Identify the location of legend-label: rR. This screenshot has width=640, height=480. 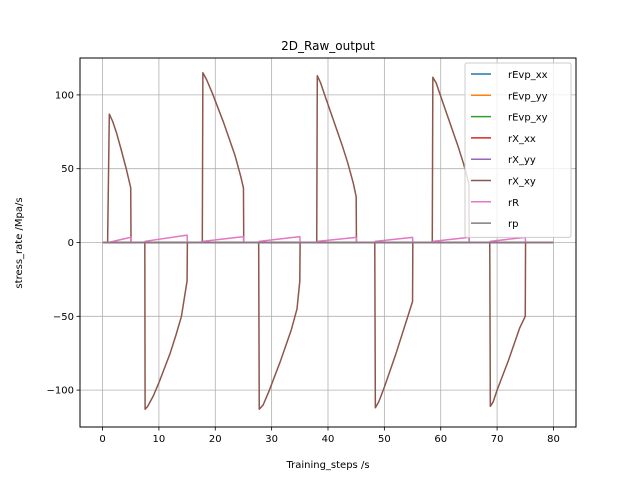
(513, 203).